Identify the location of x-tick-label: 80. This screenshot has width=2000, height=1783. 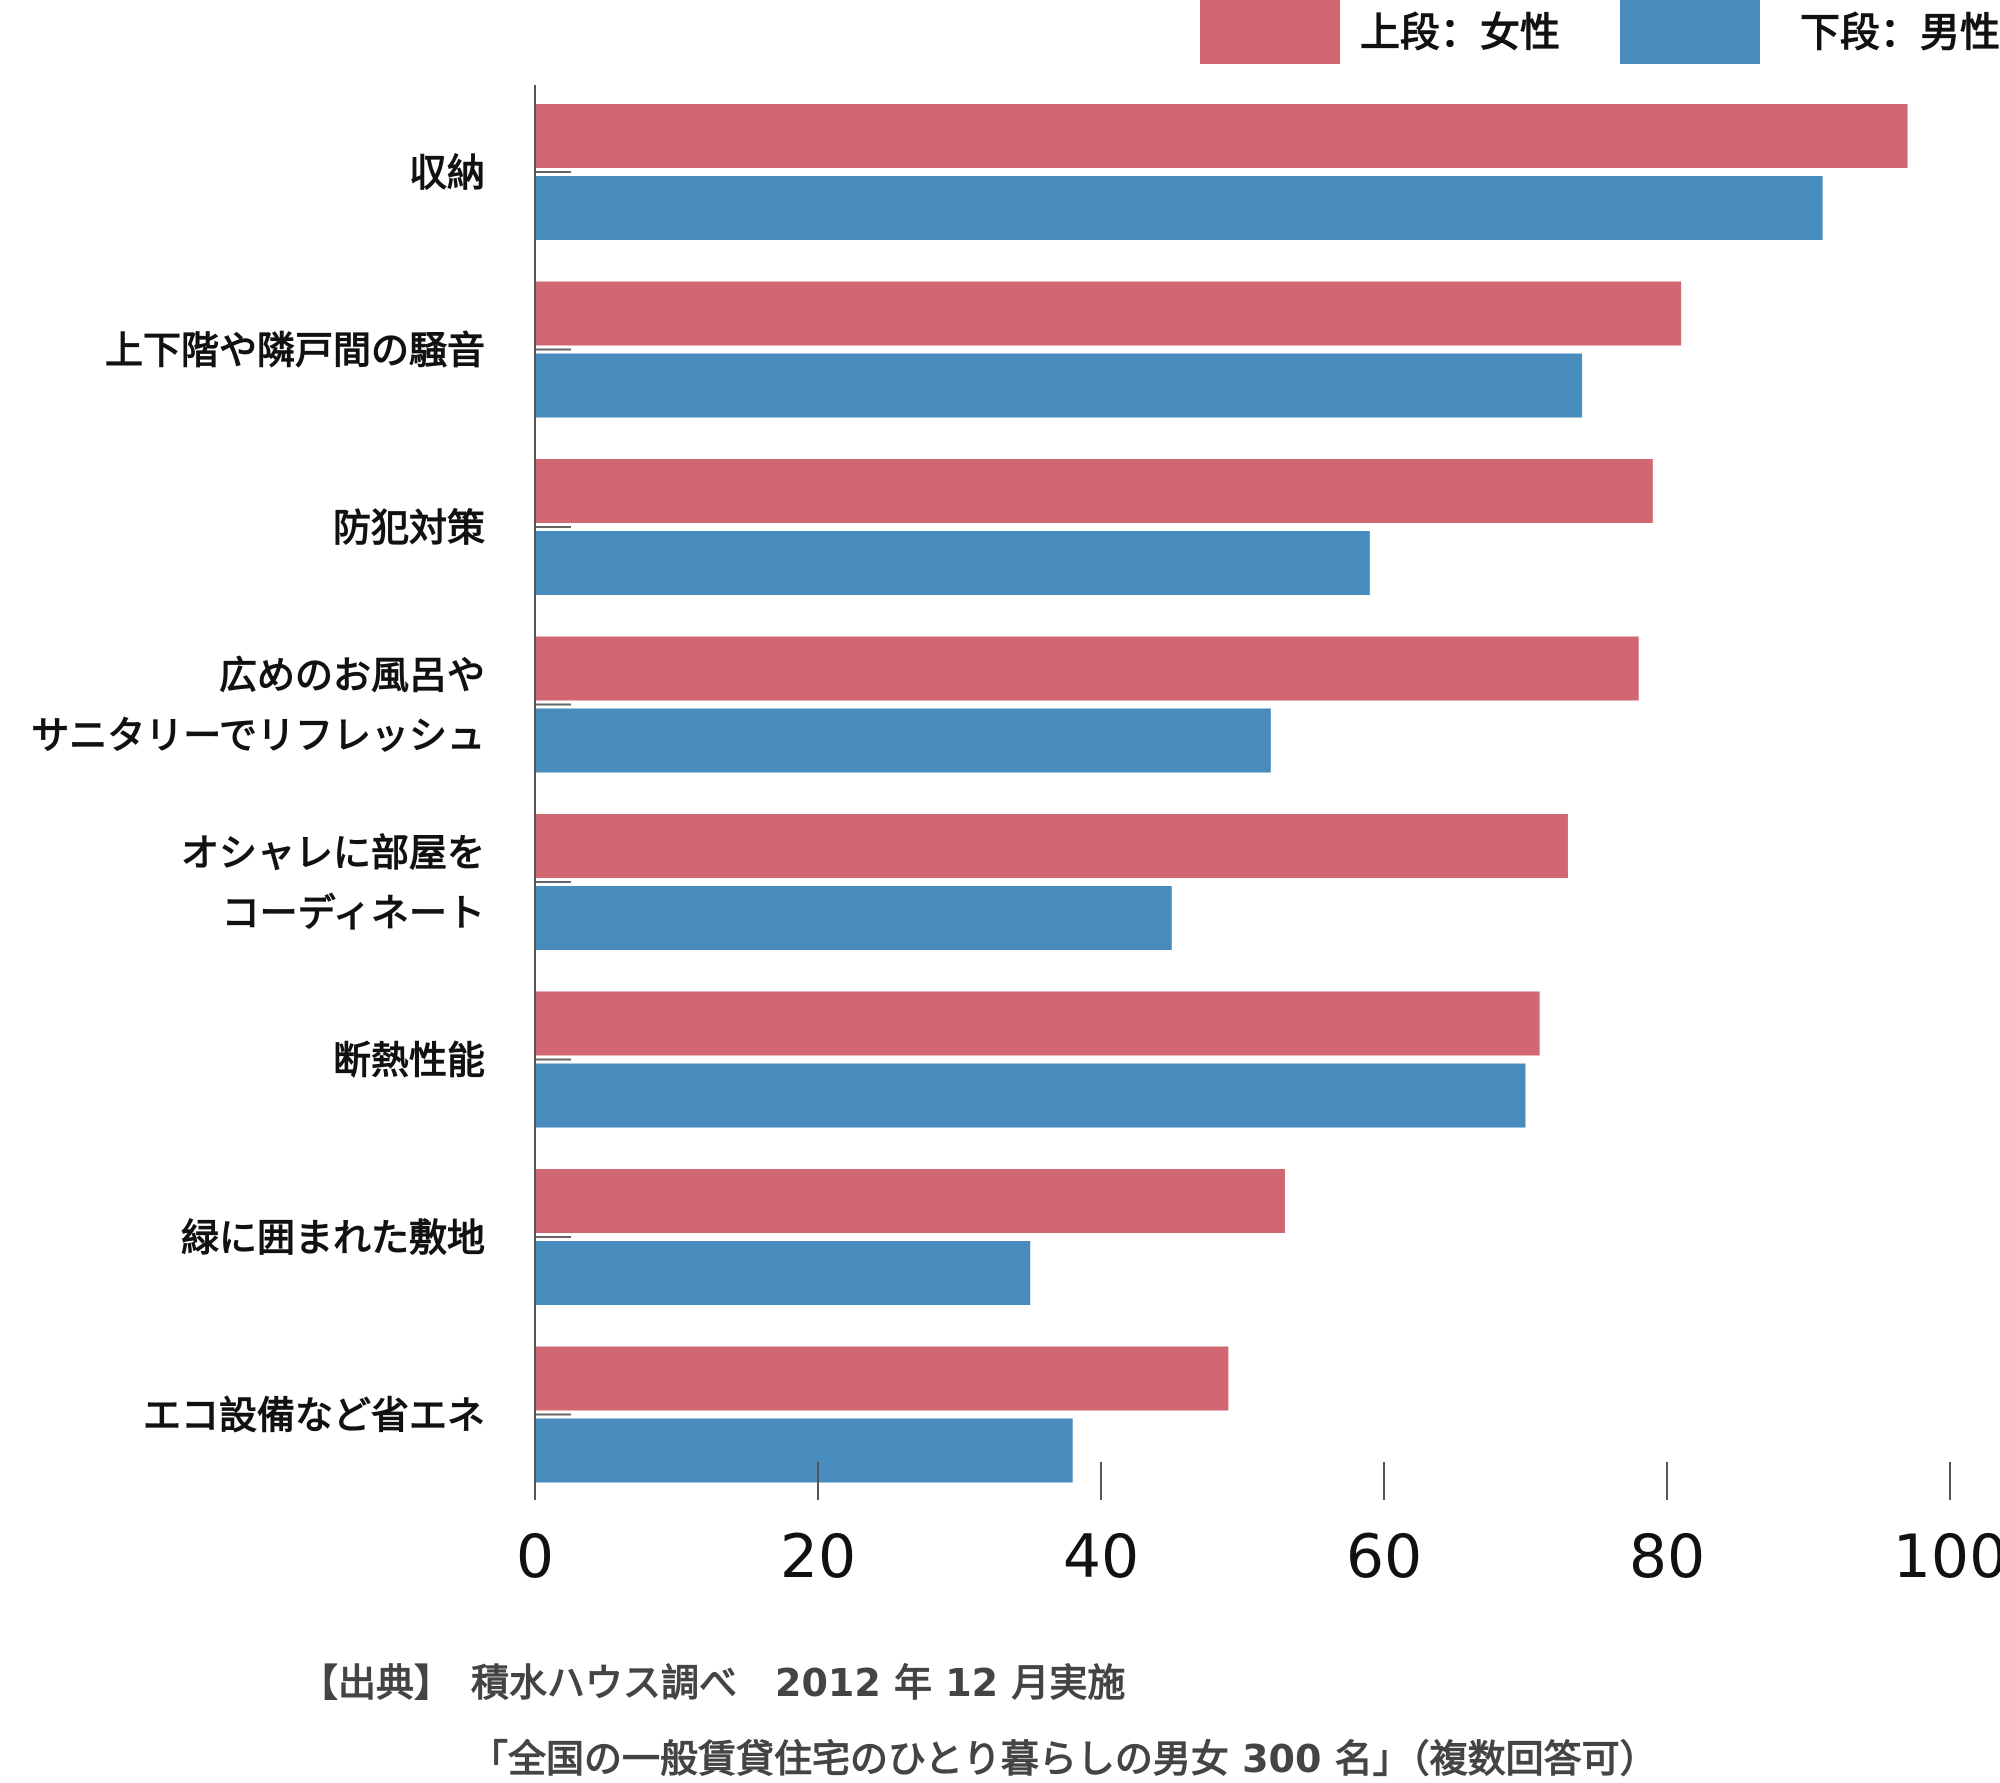
(1667, 1557).